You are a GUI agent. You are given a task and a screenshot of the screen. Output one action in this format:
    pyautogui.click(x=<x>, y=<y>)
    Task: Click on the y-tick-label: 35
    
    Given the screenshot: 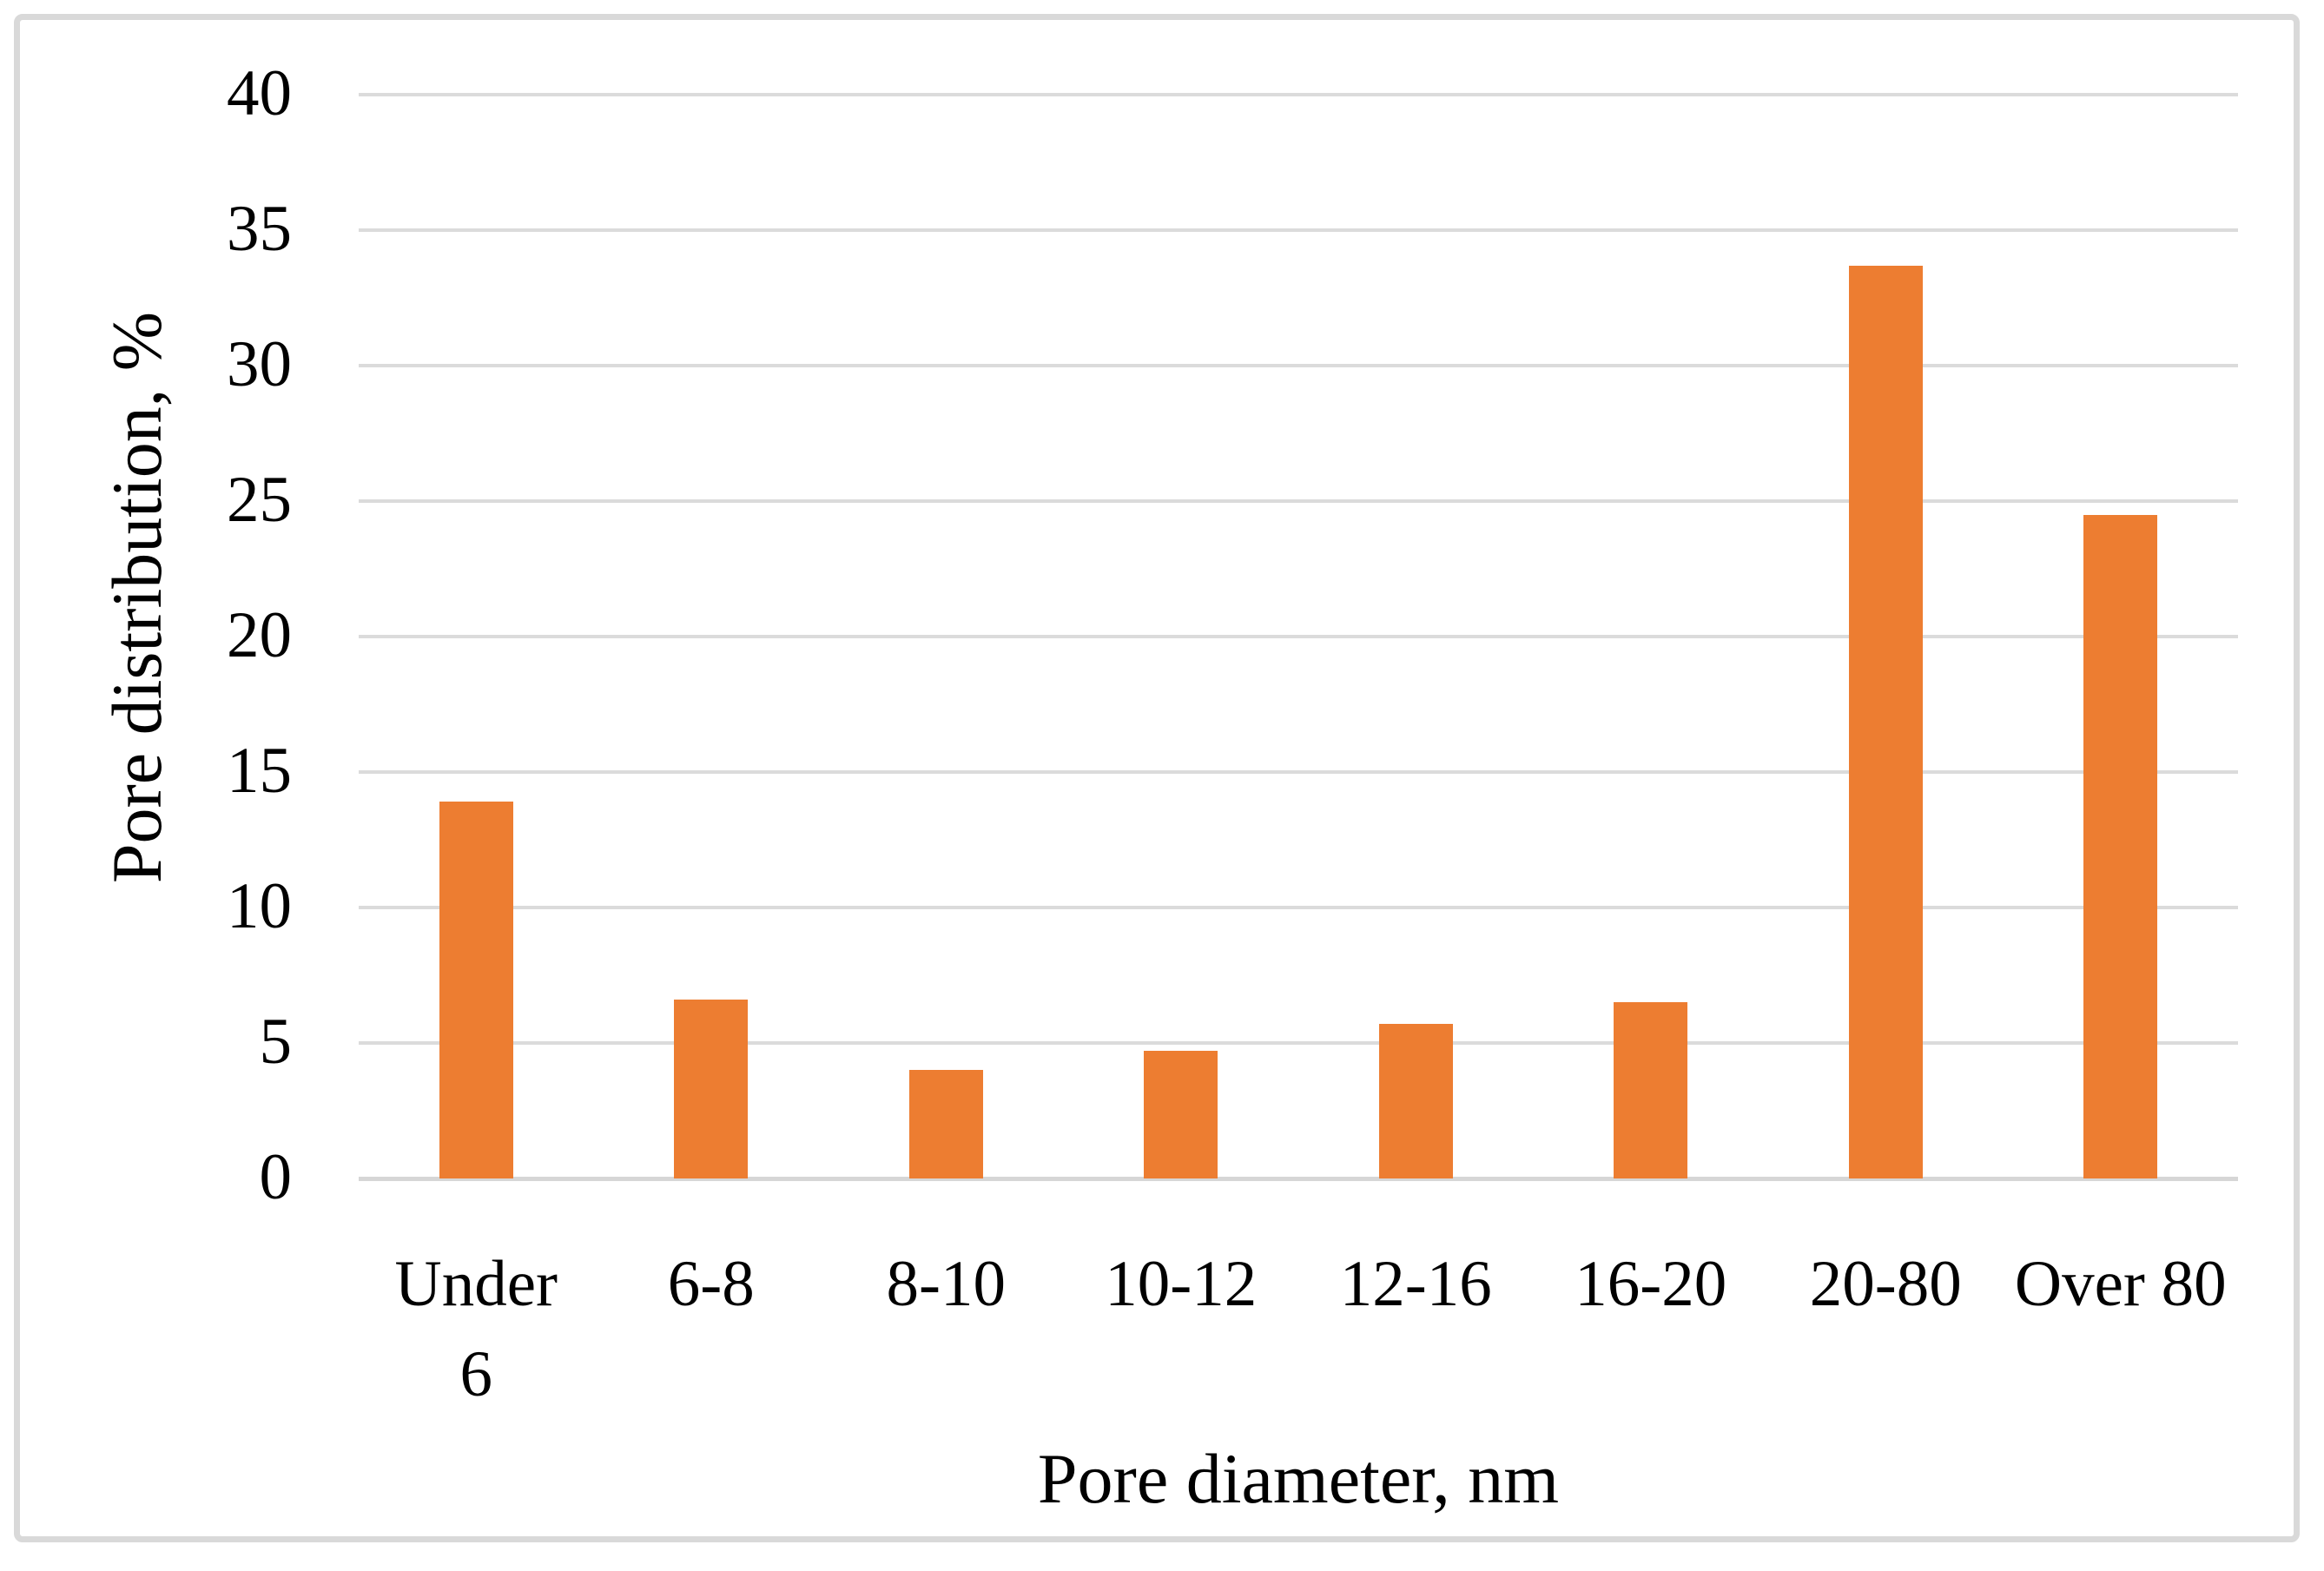 What is the action you would take?
    pyautogui.click(x=259, y=229)
    